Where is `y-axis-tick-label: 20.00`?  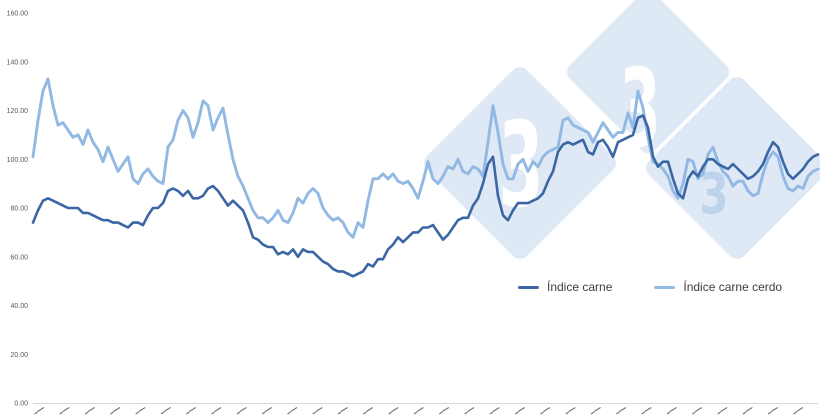
y-axis-tick-label: 20.00 is located at coordinates (19, 355).